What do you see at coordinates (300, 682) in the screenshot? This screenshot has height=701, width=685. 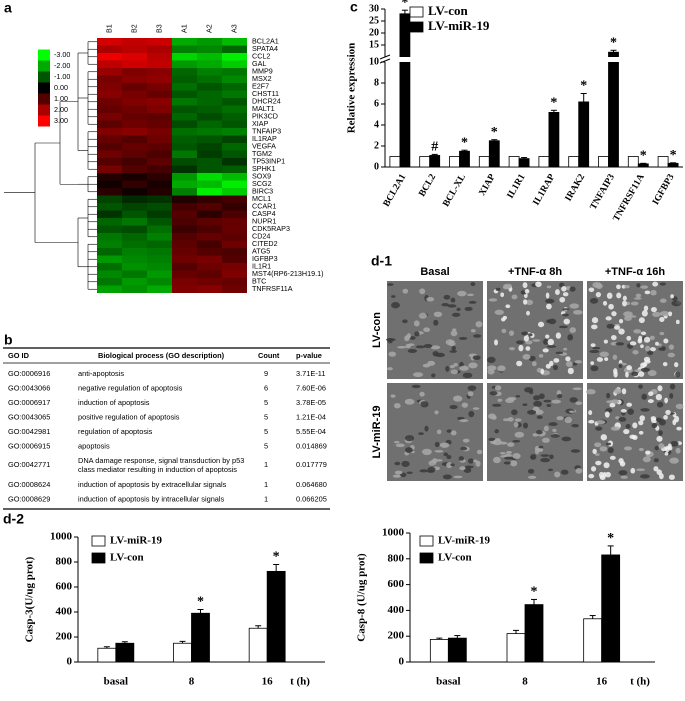 I see `x-axis-label: t (h)` at bounding box center [300, 682].